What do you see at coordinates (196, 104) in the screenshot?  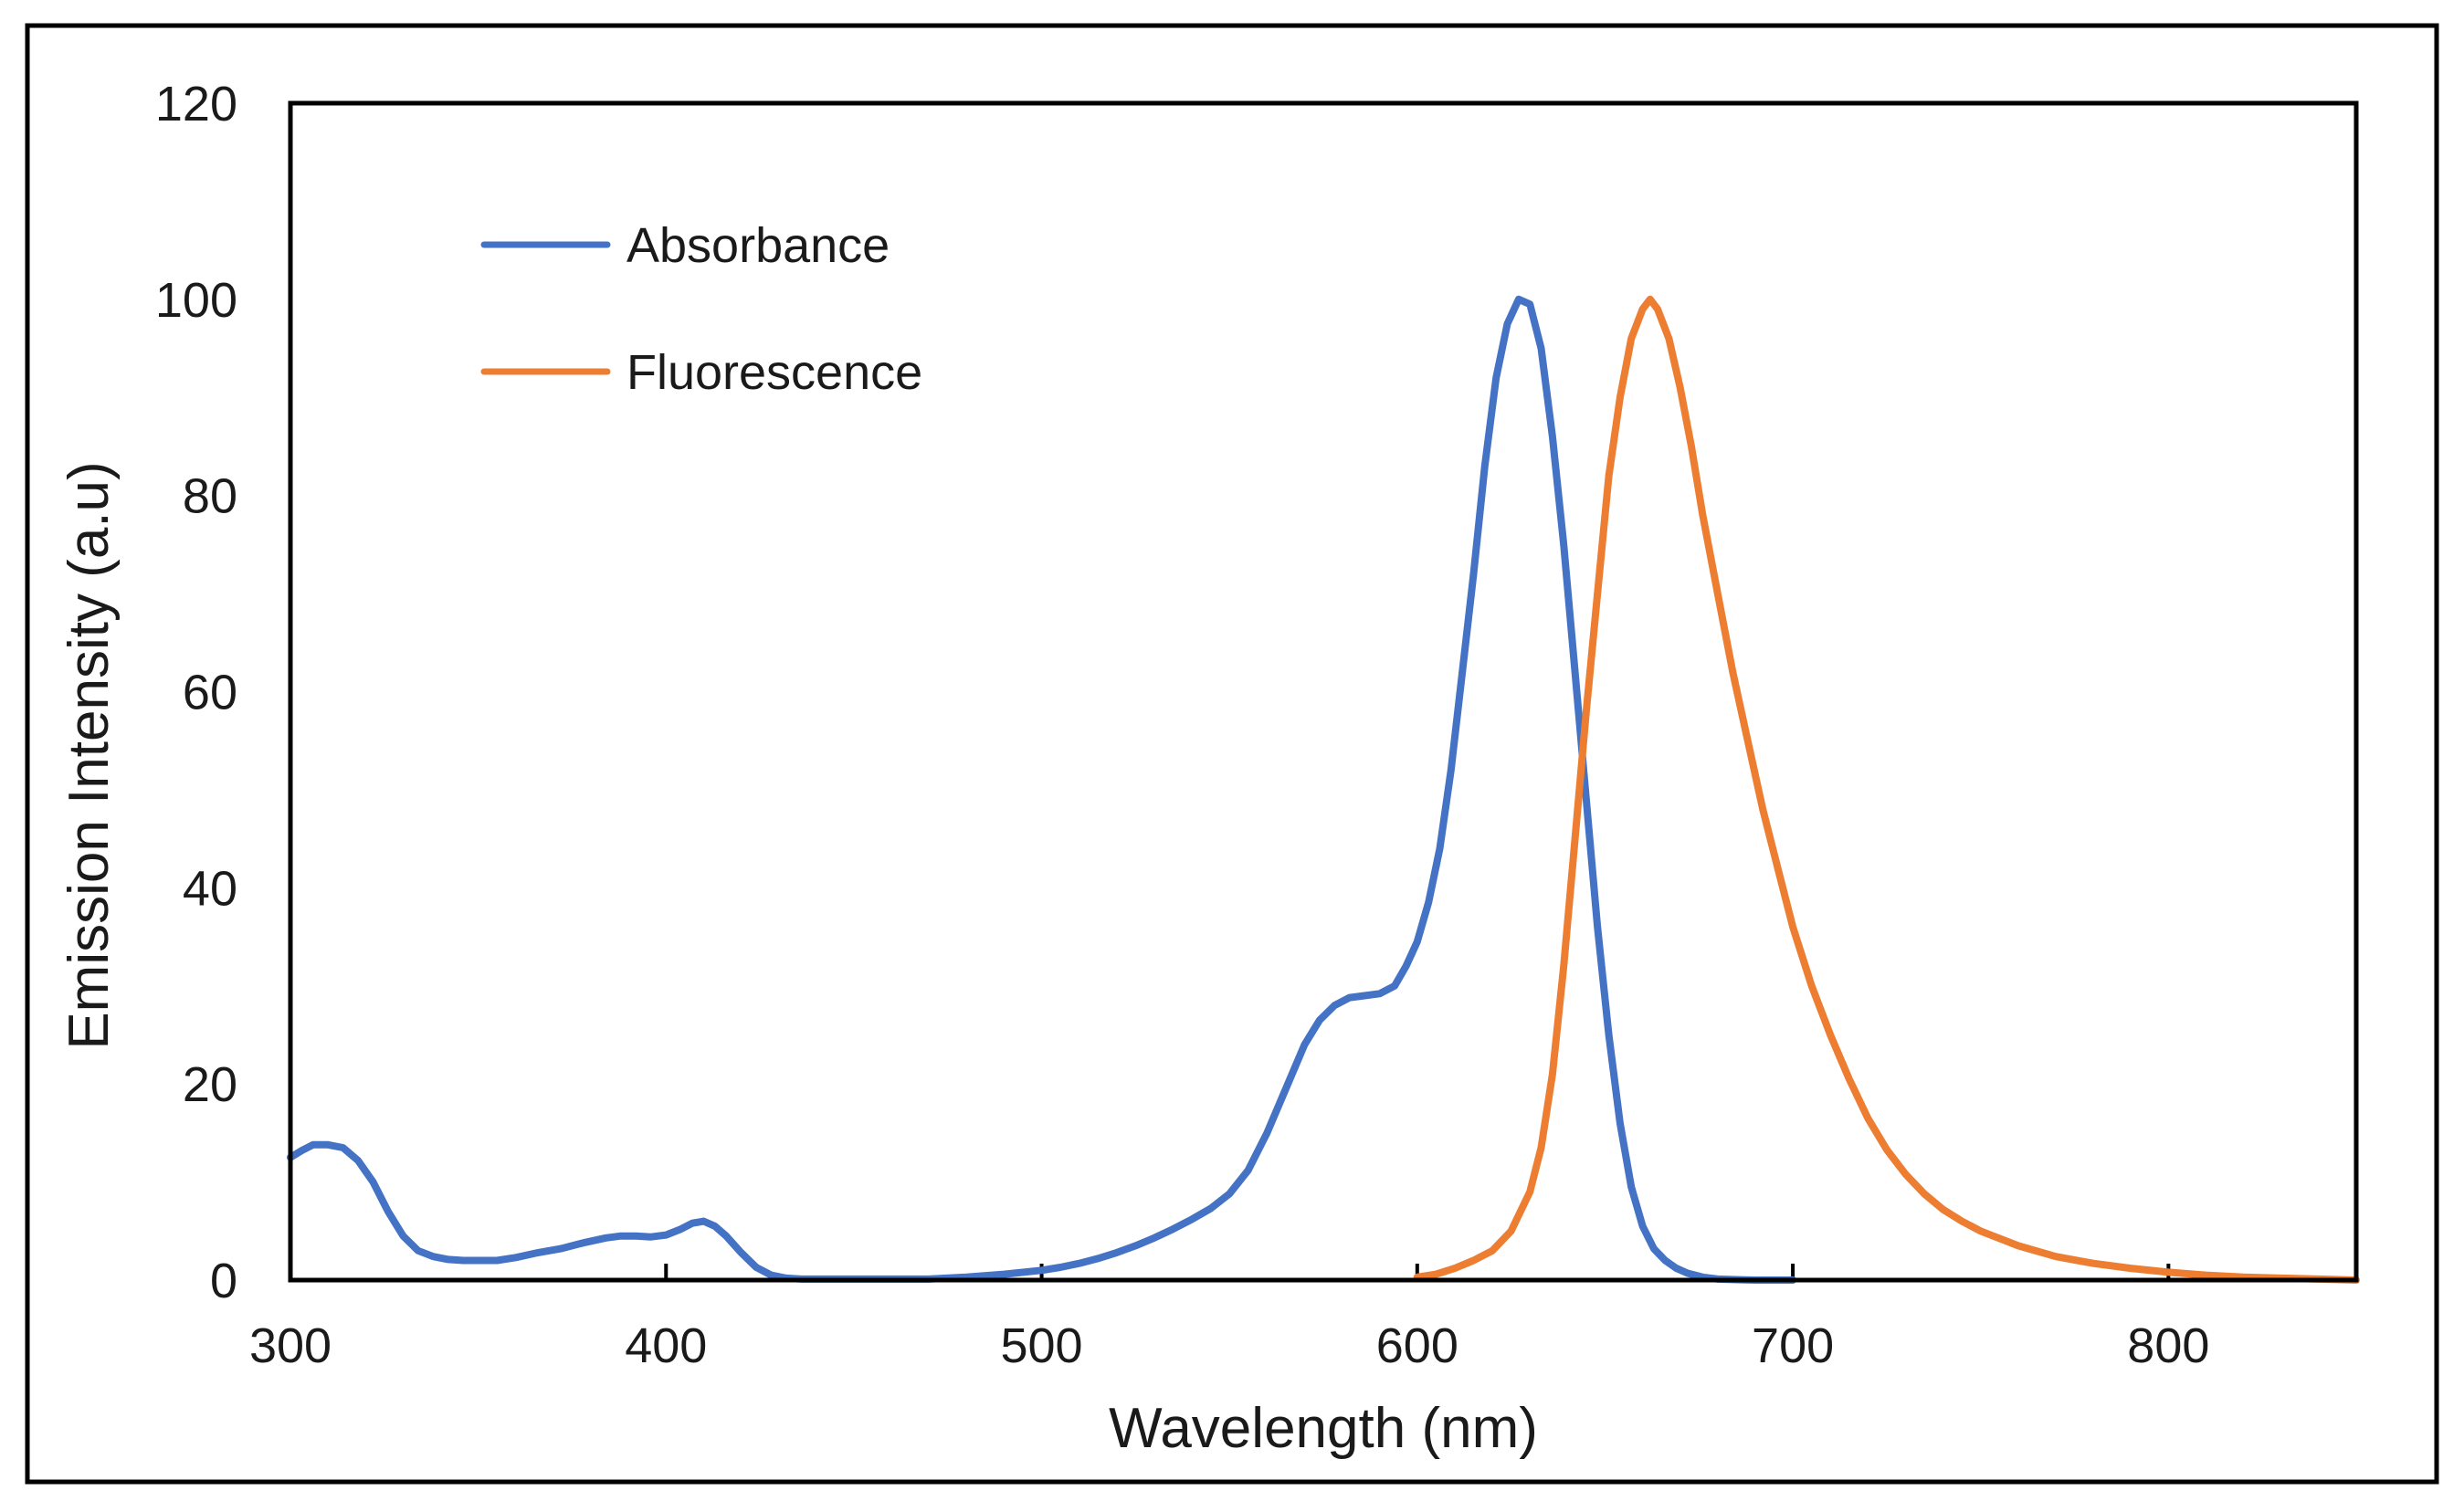 I see `y-tick-label: 120` at bounding box center [196, 104].